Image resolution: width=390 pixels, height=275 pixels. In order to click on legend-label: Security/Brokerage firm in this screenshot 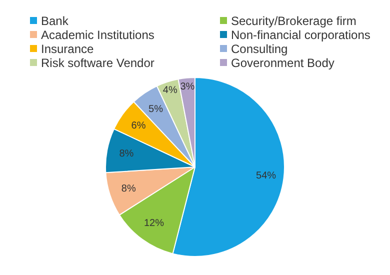, I will do `click(293, 21)`.